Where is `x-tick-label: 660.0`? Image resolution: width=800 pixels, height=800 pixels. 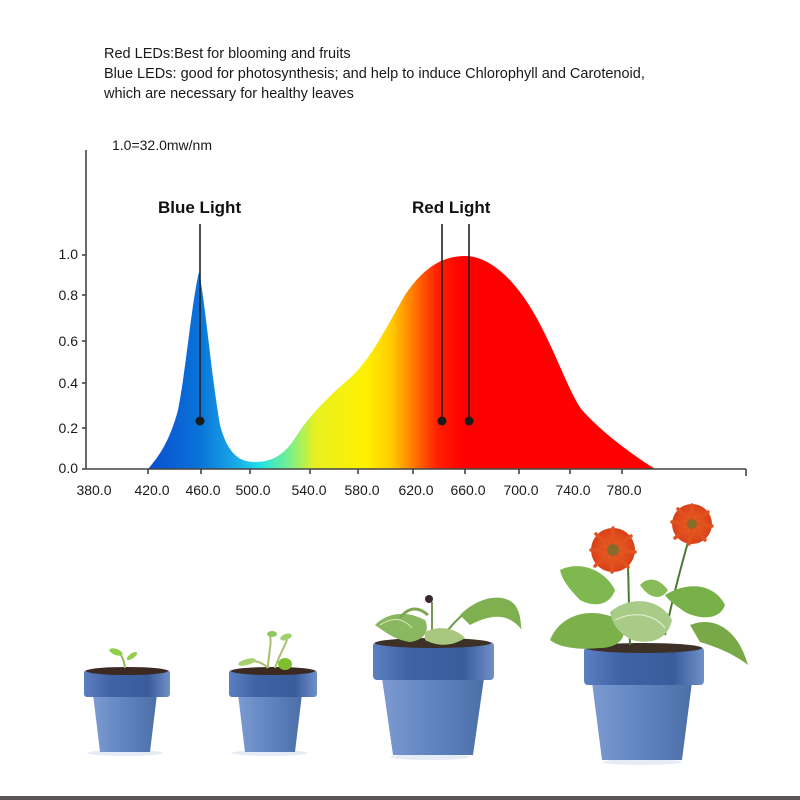 x-tick-label: 660.0 is located at coordinates (468, 490).